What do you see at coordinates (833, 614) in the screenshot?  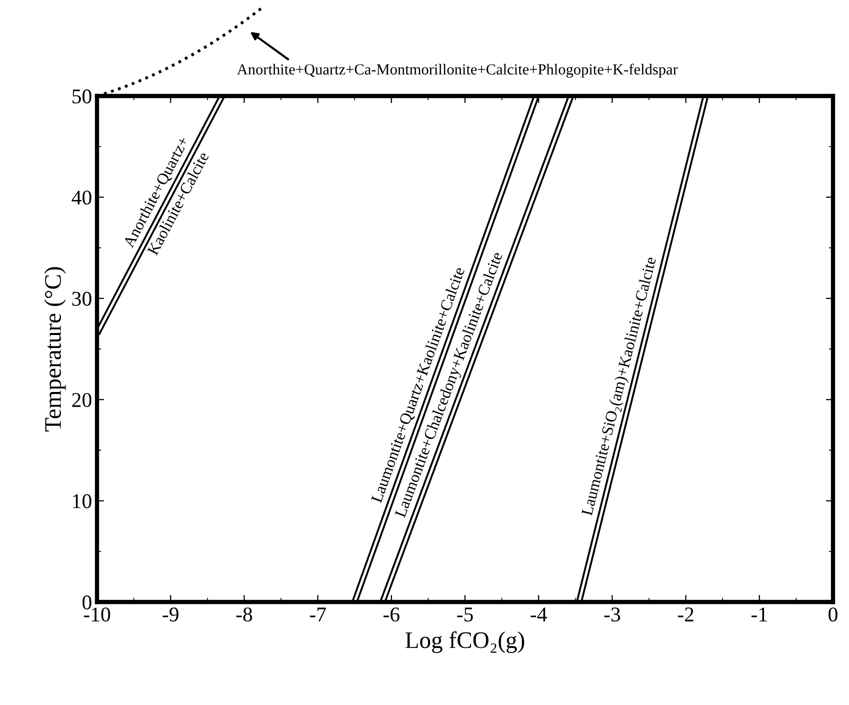 I see `x-tick-label: 0` at bounding box center [833, 614].